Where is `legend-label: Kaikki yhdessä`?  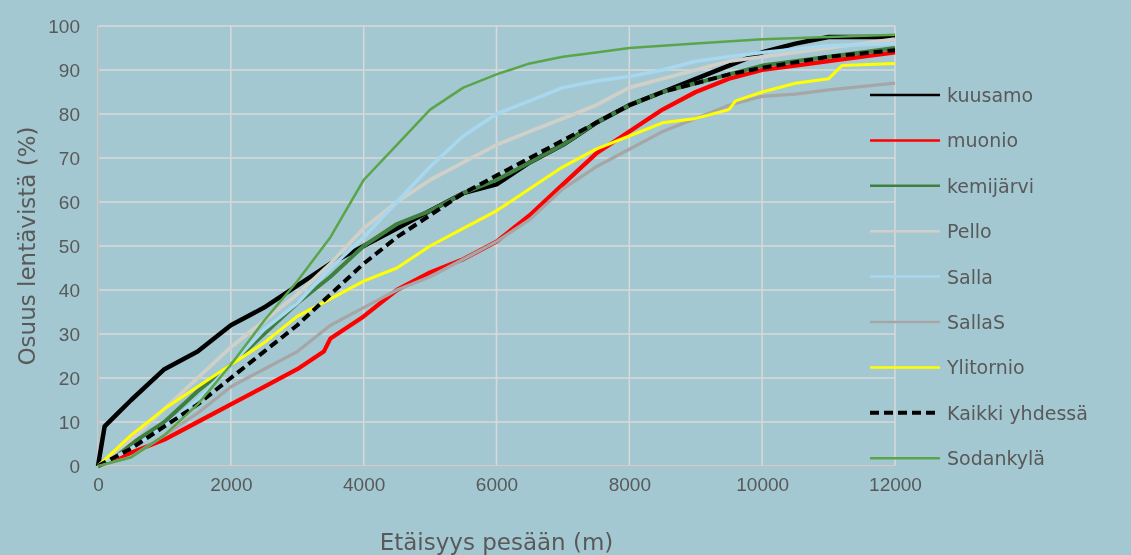
legend-label: Kaikki yhdessä is located at coordinates (1017, 412).